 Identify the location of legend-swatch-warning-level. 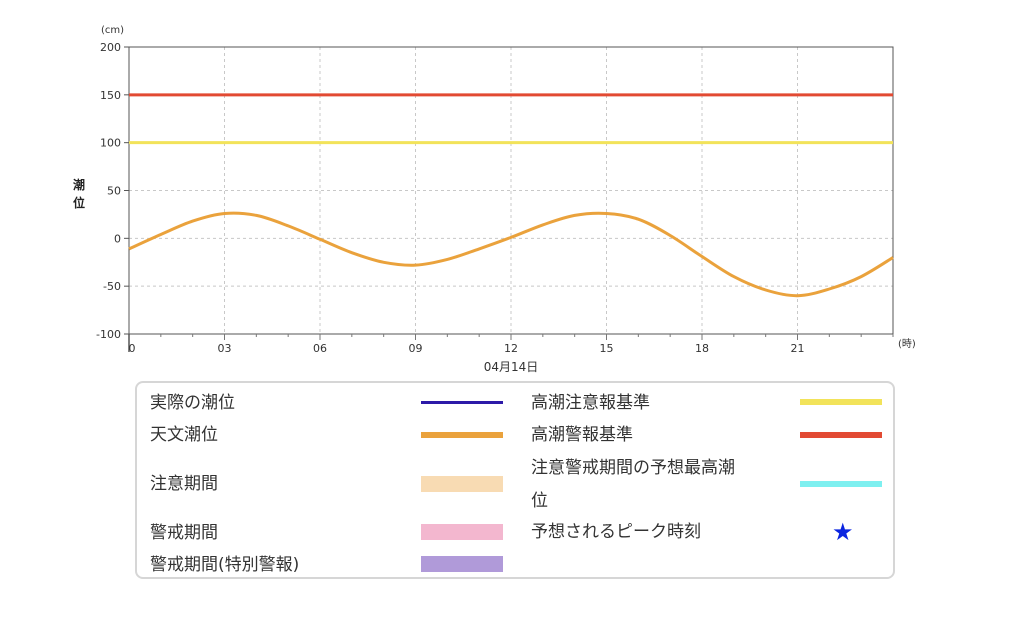
(841, 435).